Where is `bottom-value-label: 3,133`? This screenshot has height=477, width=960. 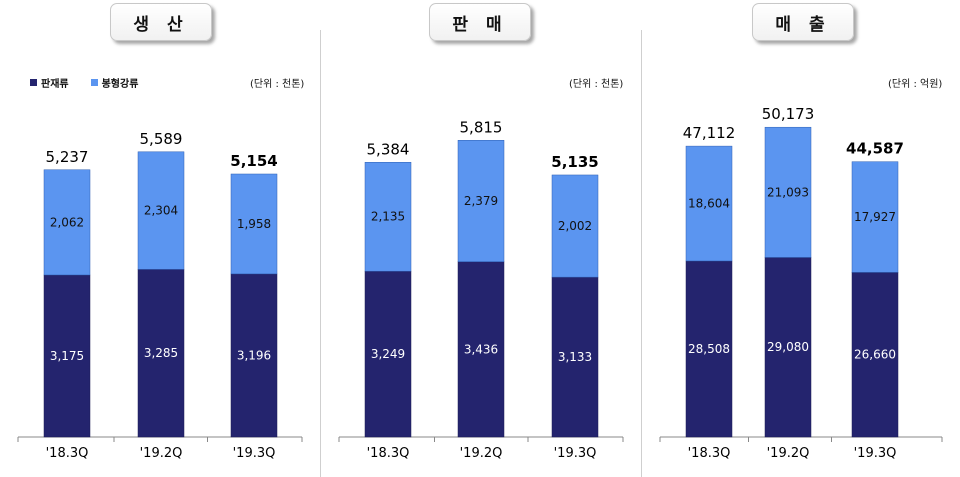 bottom-value-label: 3,133 is located at coordinates (575, 357).